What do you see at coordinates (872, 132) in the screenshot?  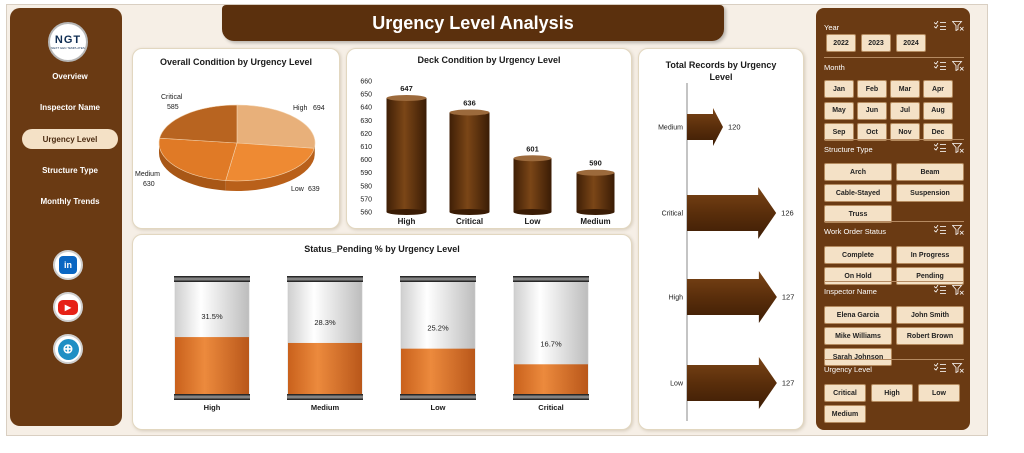 I see `slicer-month-option-oct: Oct` at bounding box center [872, 132].